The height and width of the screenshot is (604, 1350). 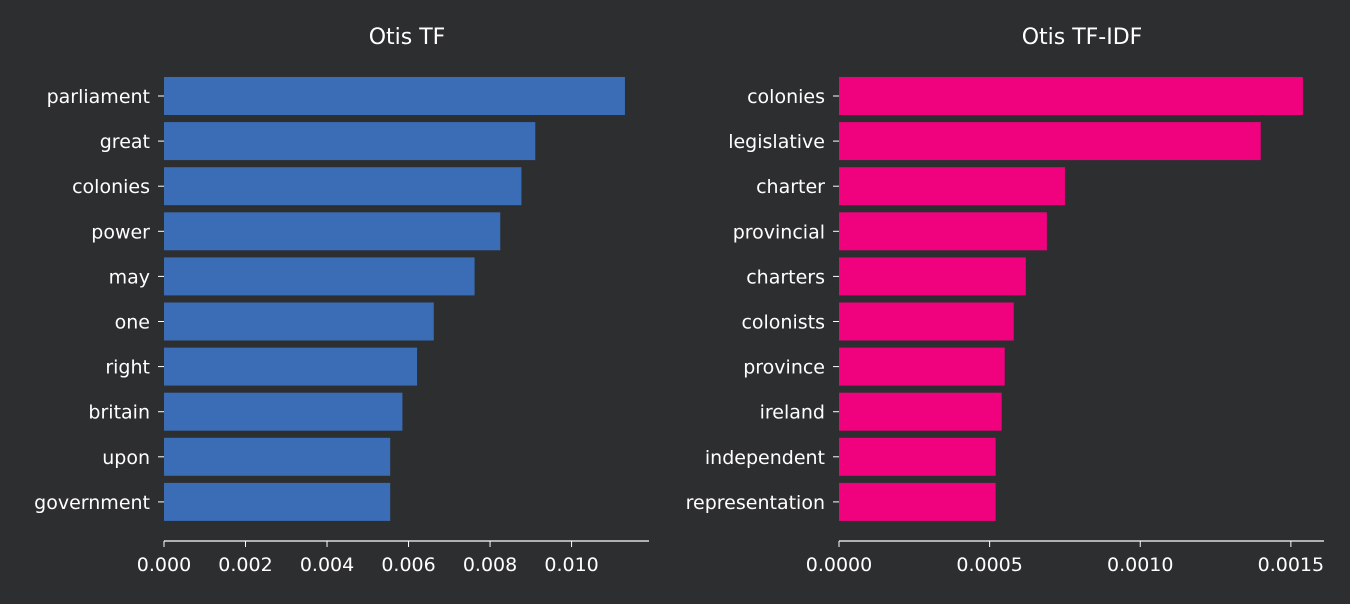 I want to click on y-tick-label: right, so click(x=127, y=368).